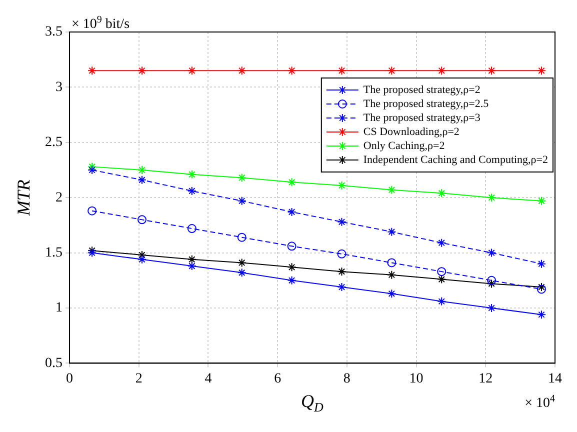 The height and width of the screenshot is (432, 577). I want to click on x-tick-label: 8, so click(346, 378).